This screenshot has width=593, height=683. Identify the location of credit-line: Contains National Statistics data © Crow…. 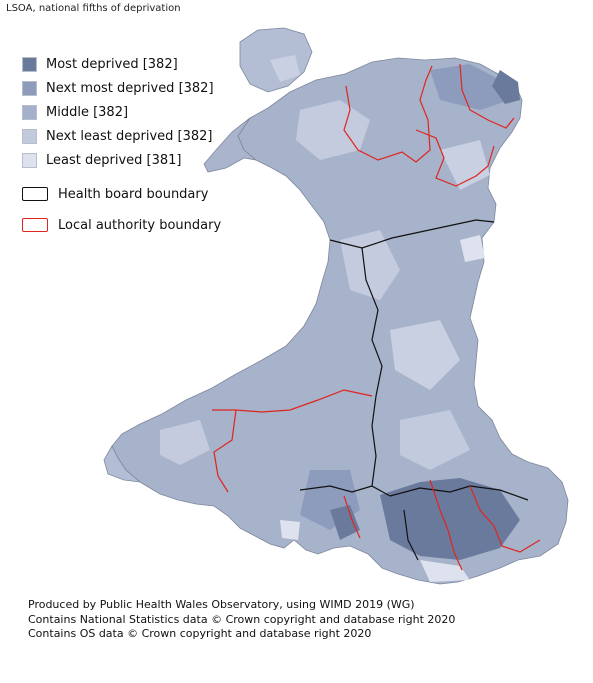
(242, 619).